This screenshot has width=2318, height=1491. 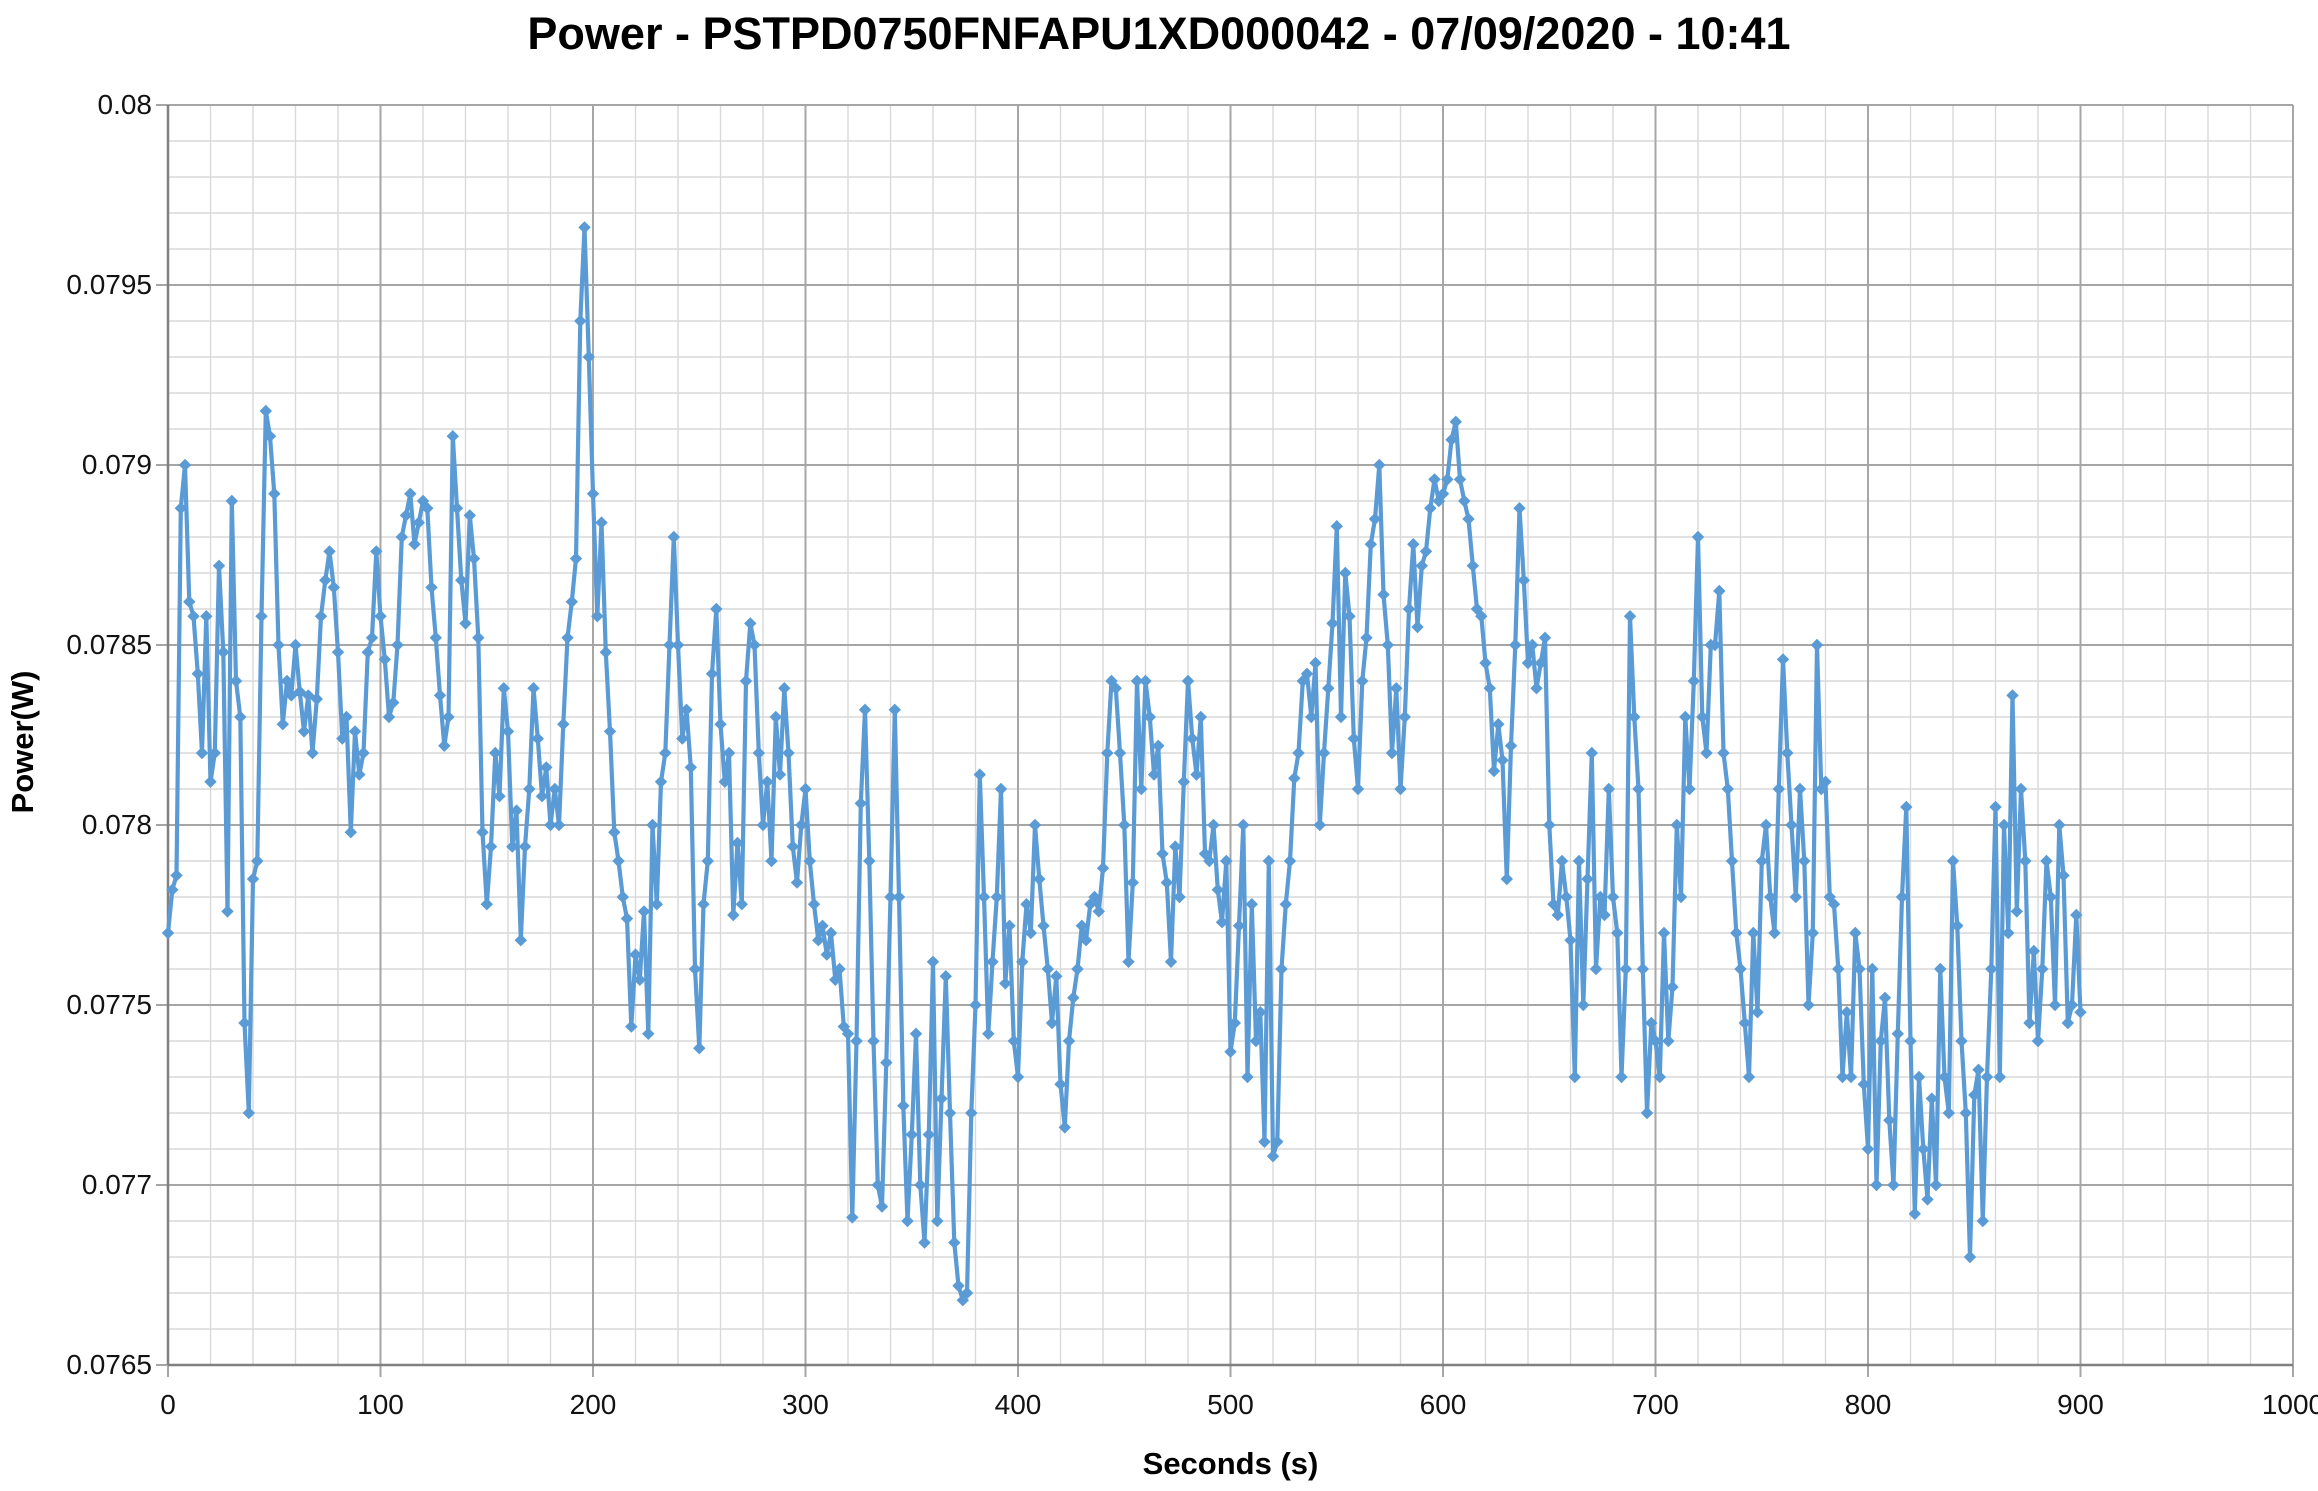 What do you see at coordinates (116, 1184) in the screenshot?
I see `y-tick-label: 0.077` at bounding box center [116, 1184].